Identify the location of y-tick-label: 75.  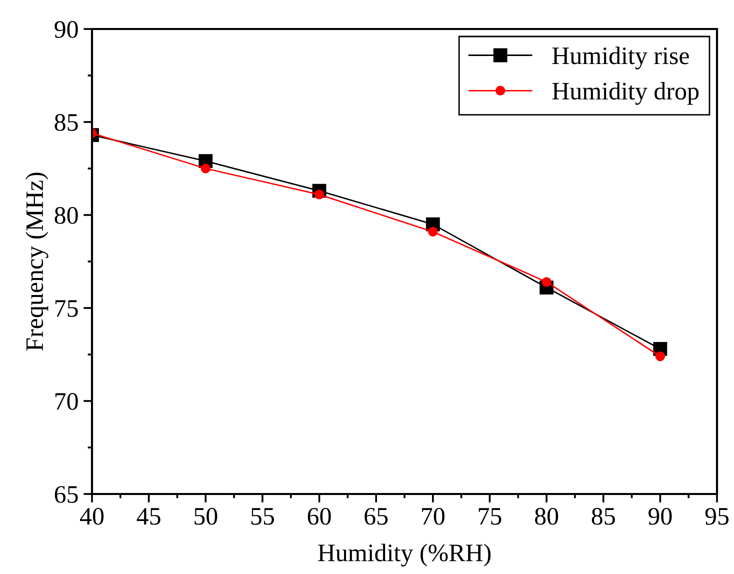
(66, 308).